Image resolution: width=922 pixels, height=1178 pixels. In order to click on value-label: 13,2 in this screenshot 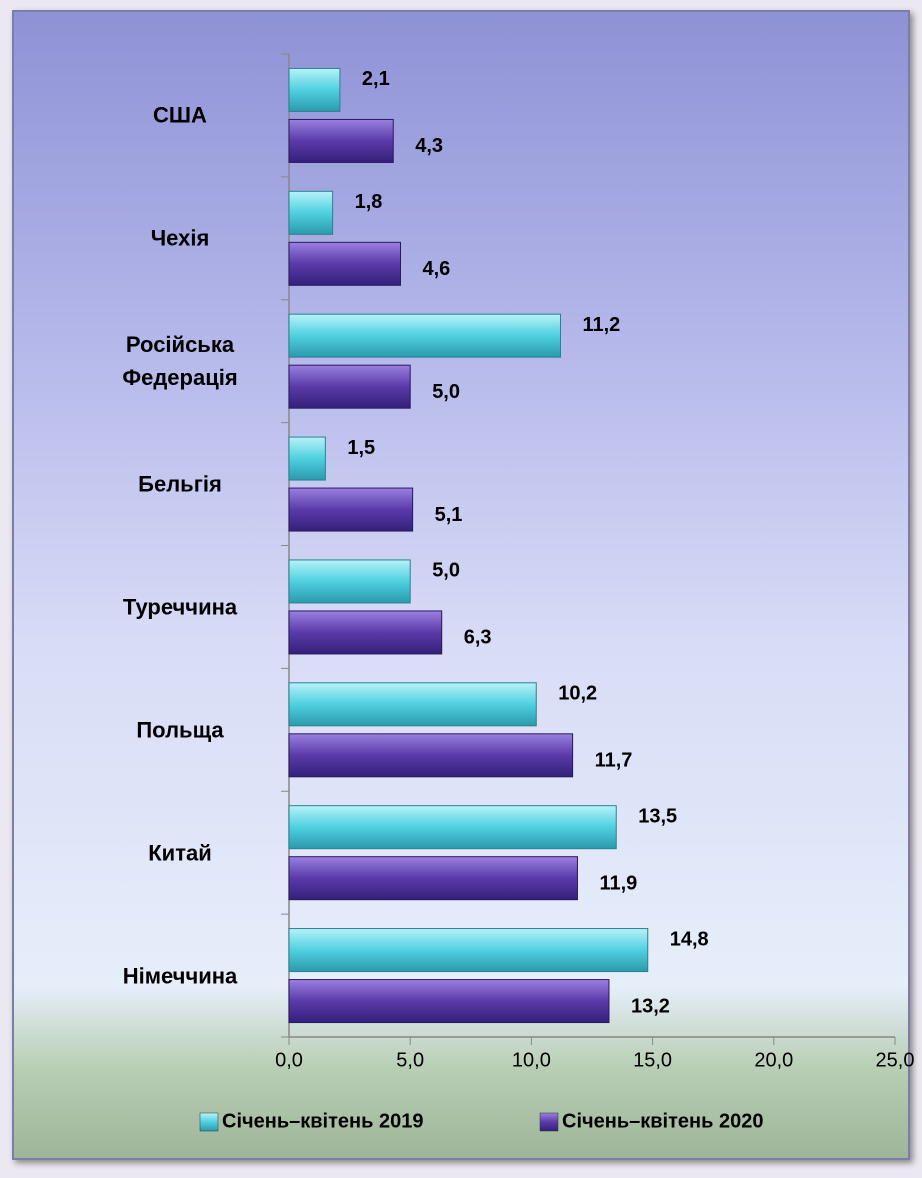, I will do `click(650, 1006)`.